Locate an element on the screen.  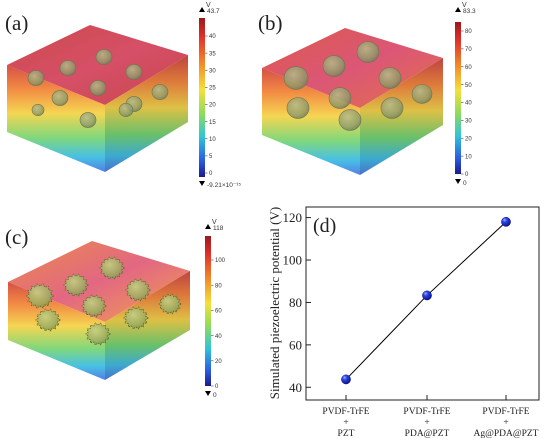
panel-c-particles is located at coordinates (103, 301).